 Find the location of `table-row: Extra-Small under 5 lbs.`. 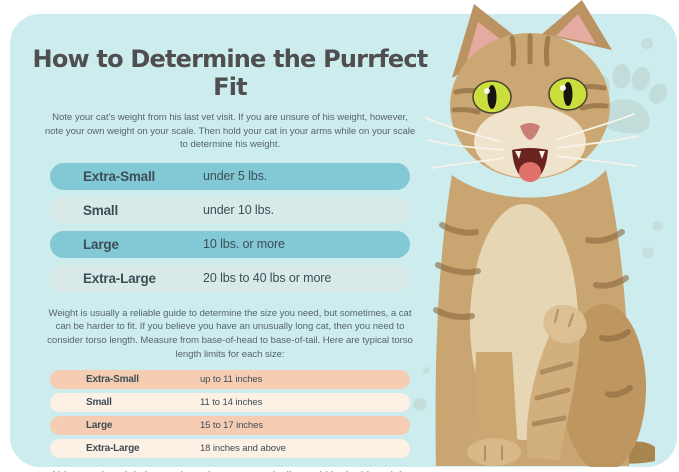

table-row: Extra-Small under 5 lbs. is located at coordinates (230, 176).